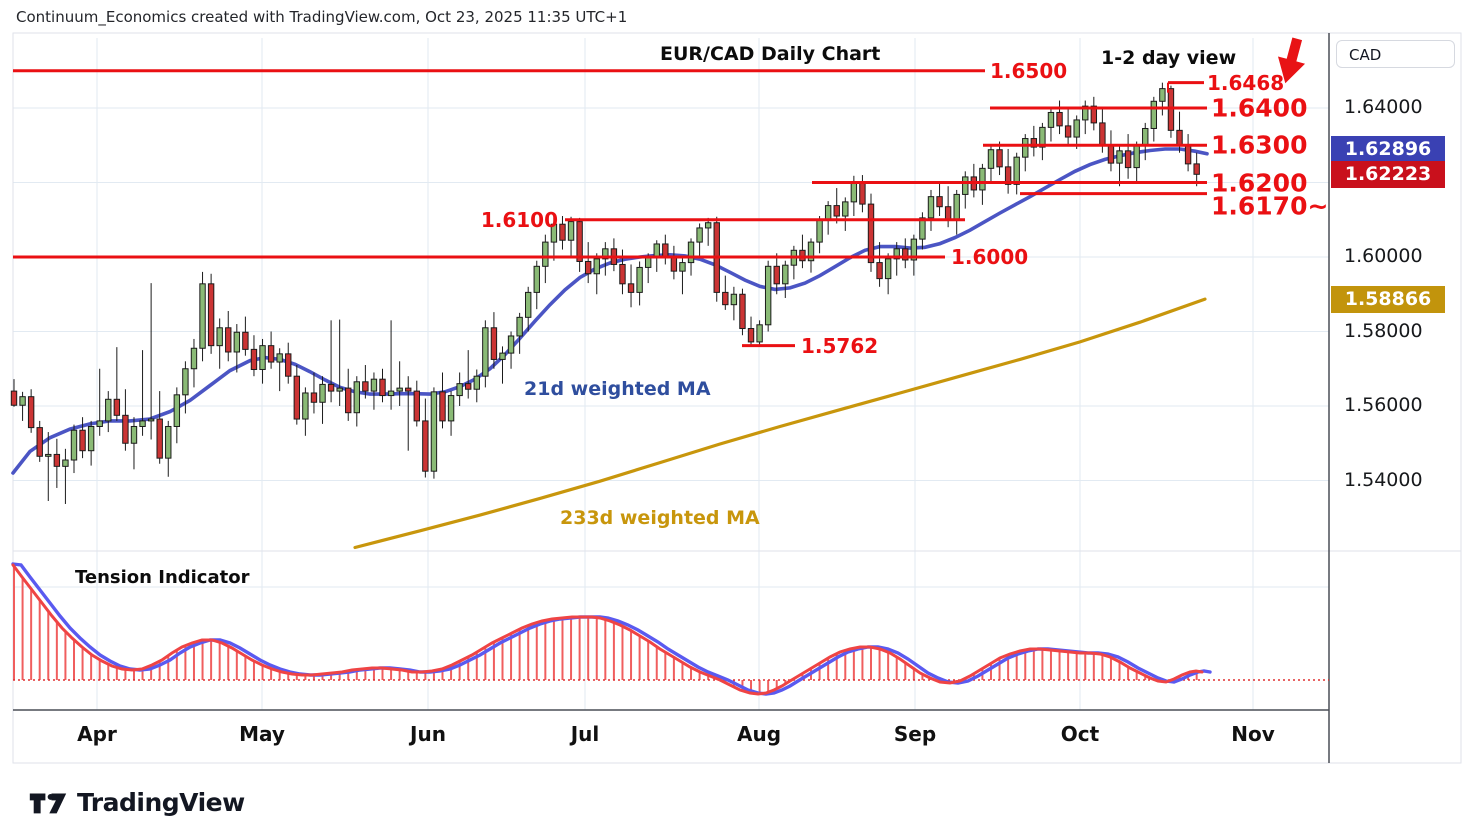  Describe the element at coordinates (519, 219) in the screenshot. I see `level-label: 1.6100` at that location.